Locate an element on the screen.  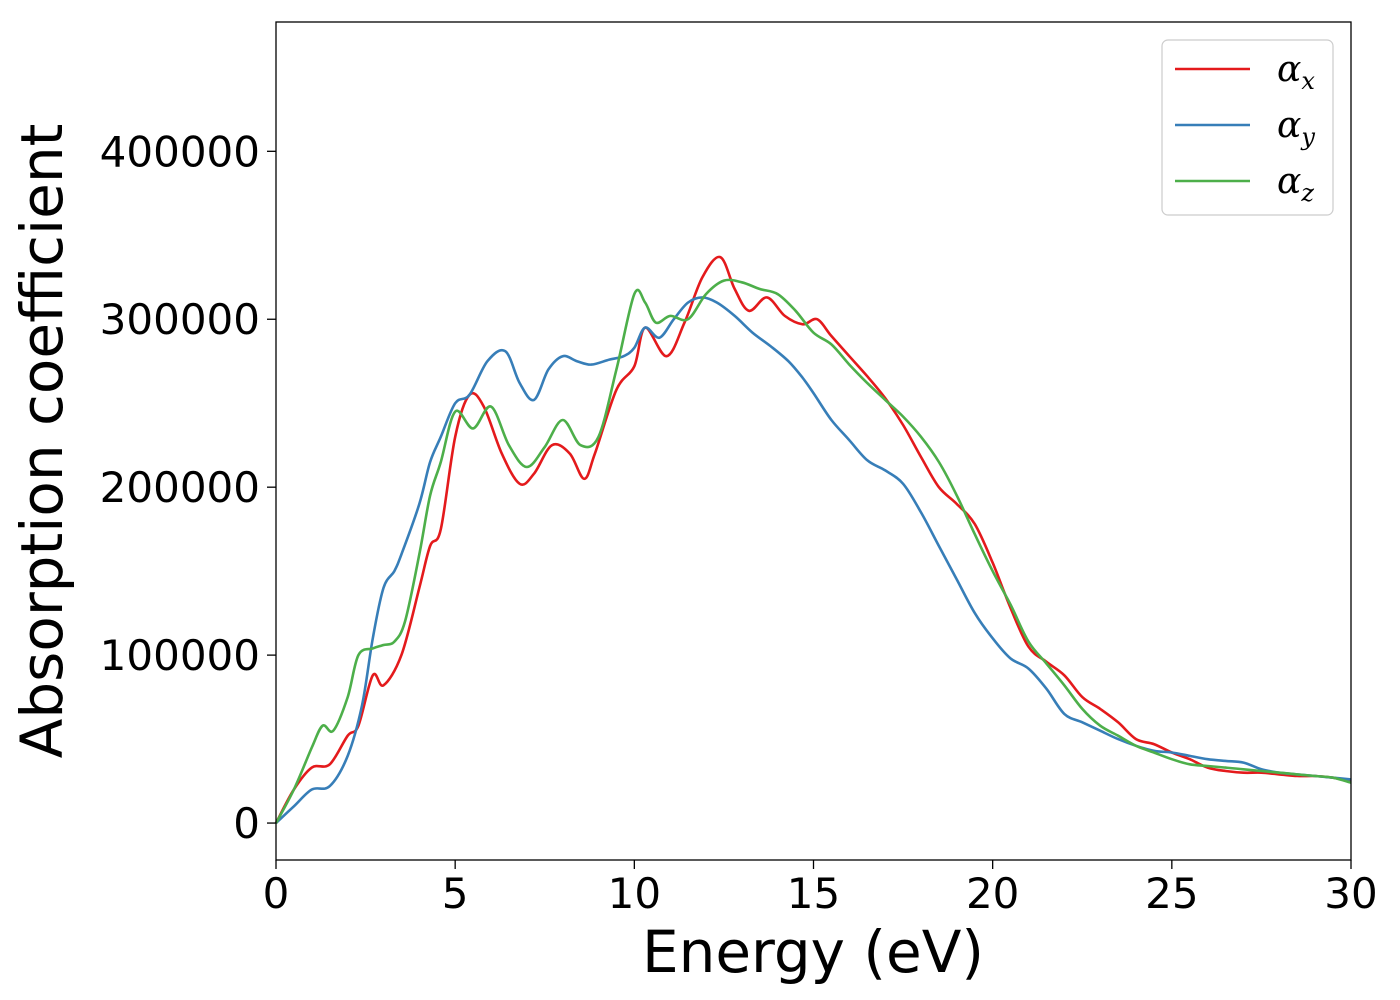
legend-label-y: αy is located at coordinates (1296, 128).